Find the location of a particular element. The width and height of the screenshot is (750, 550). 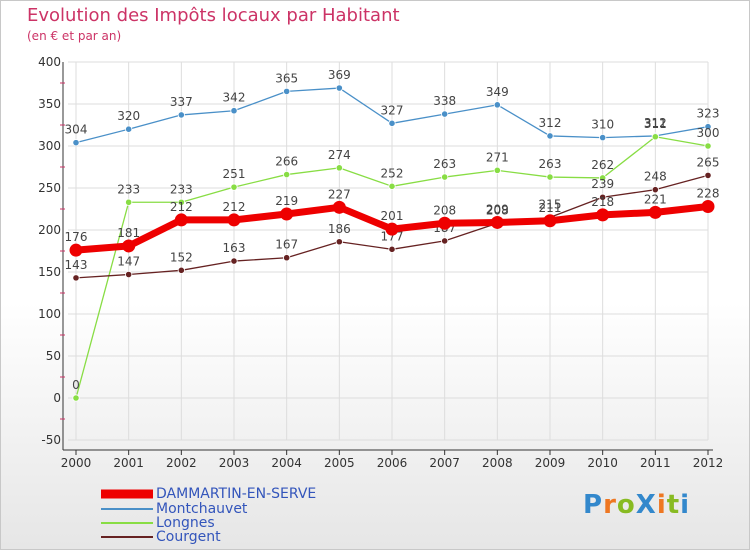

logo-letter: o is located at coordinates (626, 505).